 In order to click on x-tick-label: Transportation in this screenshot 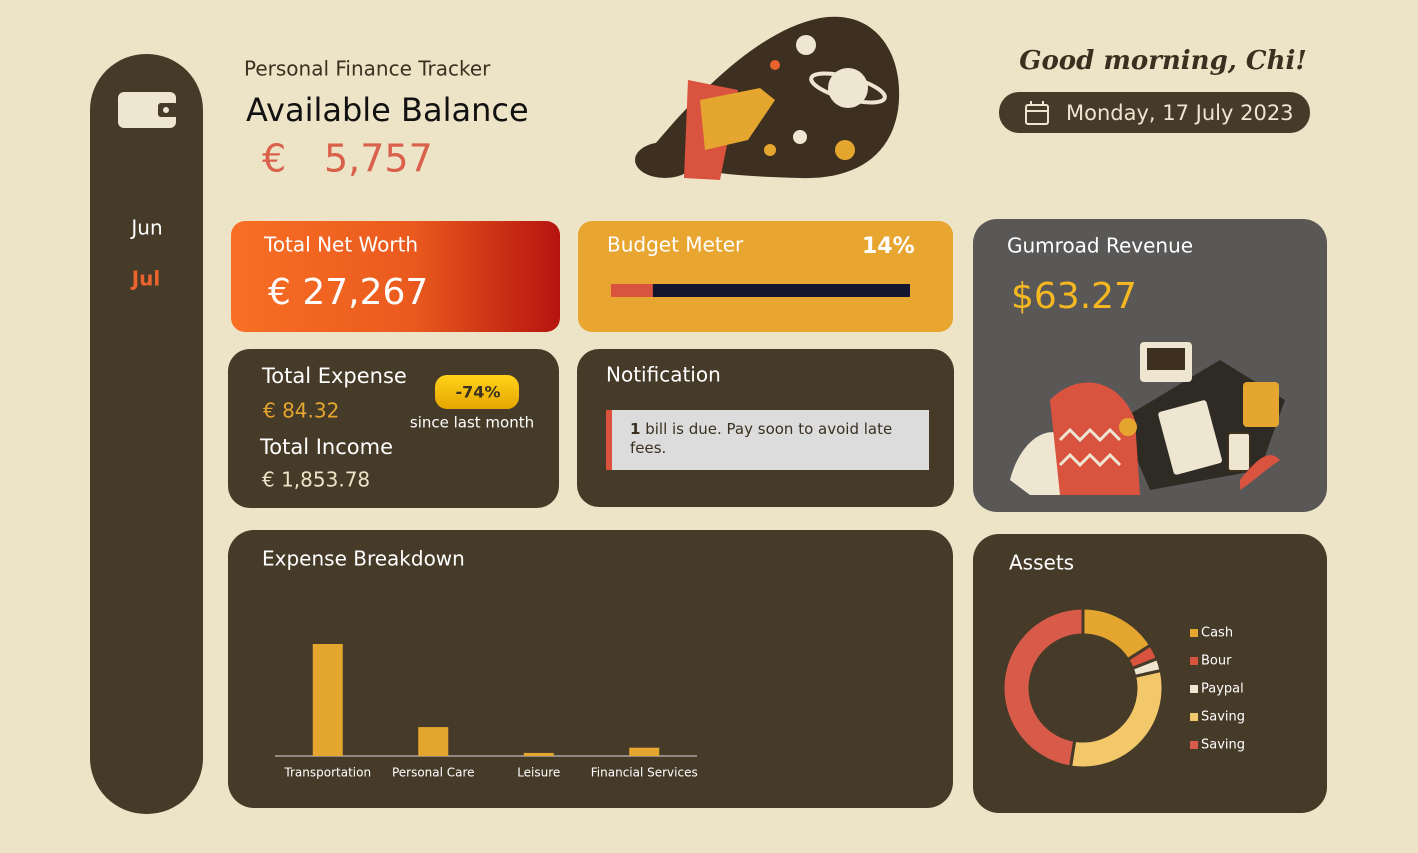, I will do `click(327, 773)`.